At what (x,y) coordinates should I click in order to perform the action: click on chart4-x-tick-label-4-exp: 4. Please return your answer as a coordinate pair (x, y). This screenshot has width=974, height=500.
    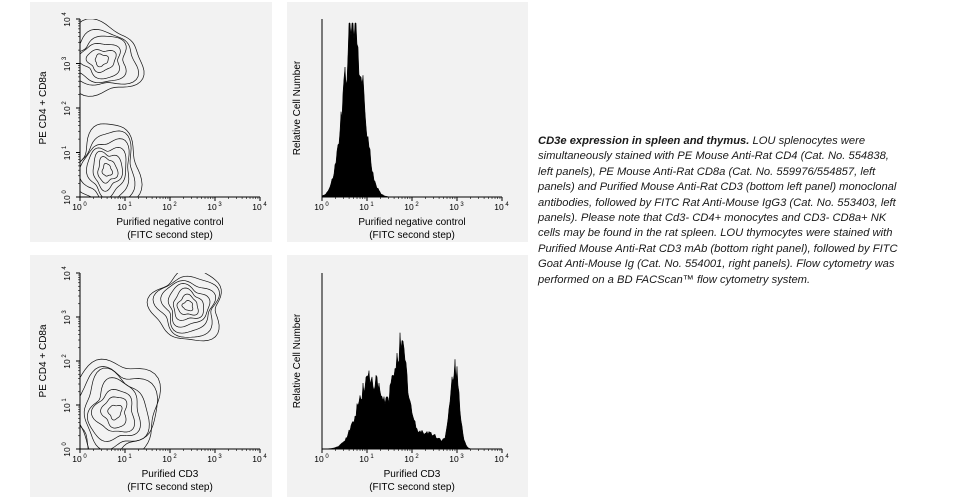
    Looking at the image, I should click on (507, 457).